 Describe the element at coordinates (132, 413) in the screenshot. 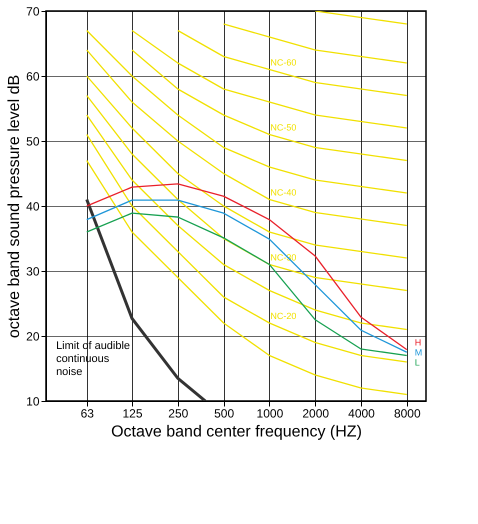

I see `x-tick-label: 125` at that location.